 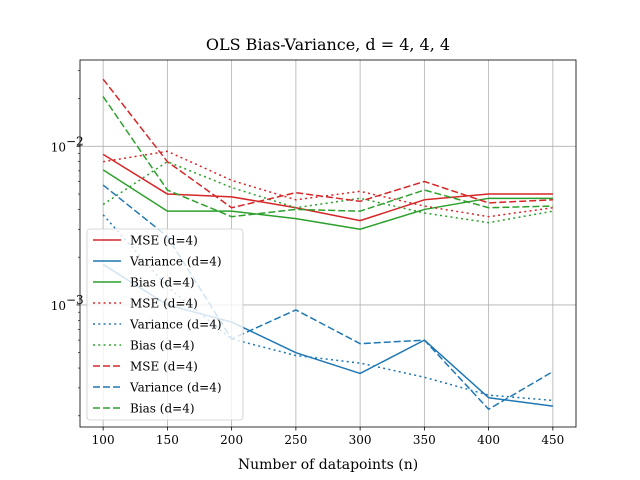 I want to click on x-axis-label: Number of datapoints (n), so click(x=328, y=465).